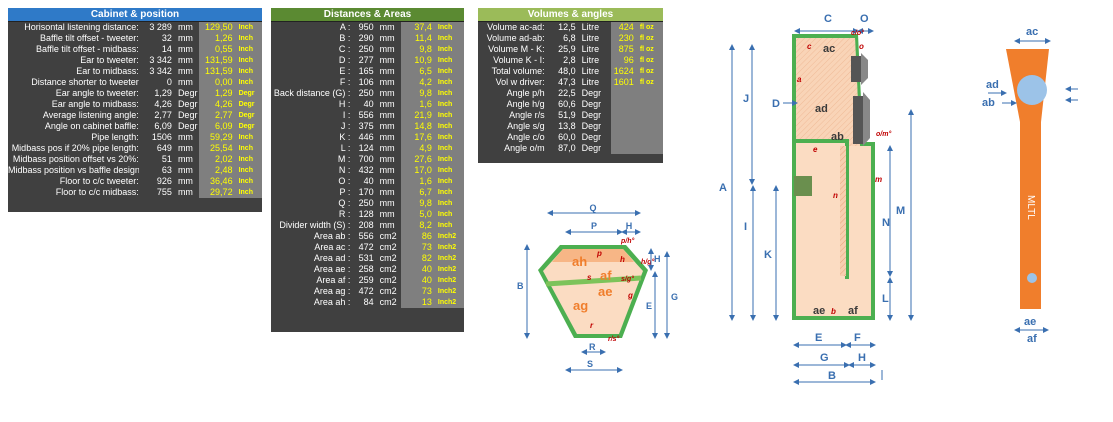  I want to click on volumes-row: Angle c/o 60,0 Degr, so click(571, 137).